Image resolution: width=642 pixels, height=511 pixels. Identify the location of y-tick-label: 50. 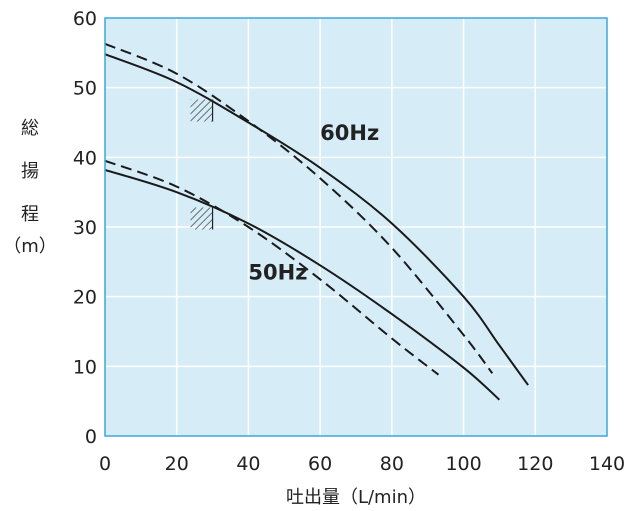
(85, 89).